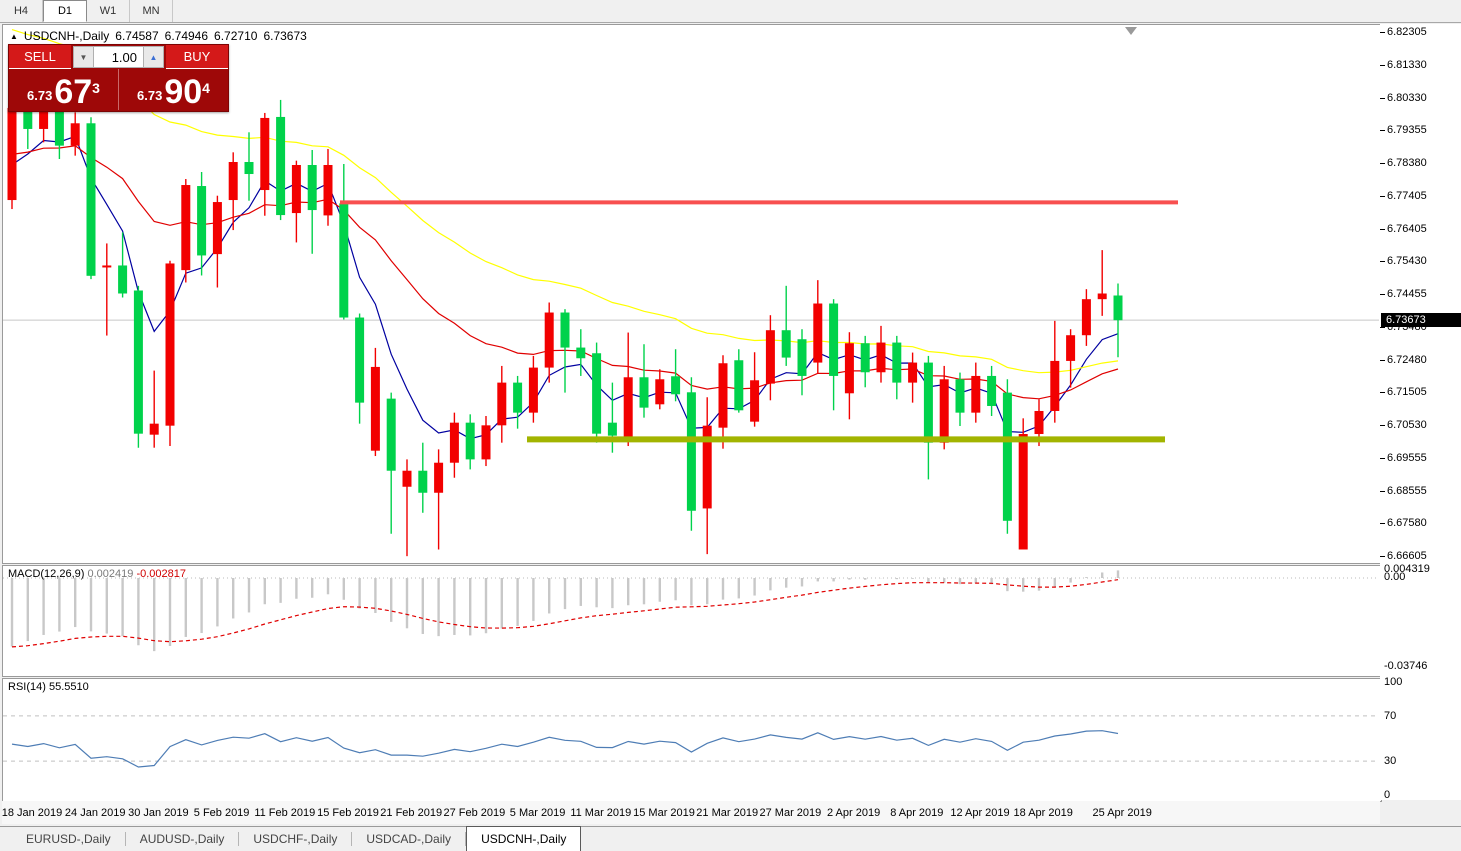 The height and width of the screenshot is (851, 1461). Describe the element at coordinates (1407, 556) in the screenshot. I see `price-axis-label: 6.66605` at that location.